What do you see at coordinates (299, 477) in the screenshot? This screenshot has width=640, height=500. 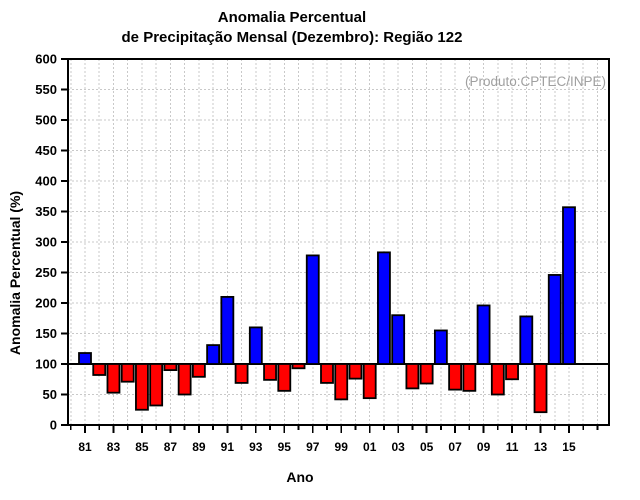 I see `x-axis-title: Ano` at bounding box center [299, 477].